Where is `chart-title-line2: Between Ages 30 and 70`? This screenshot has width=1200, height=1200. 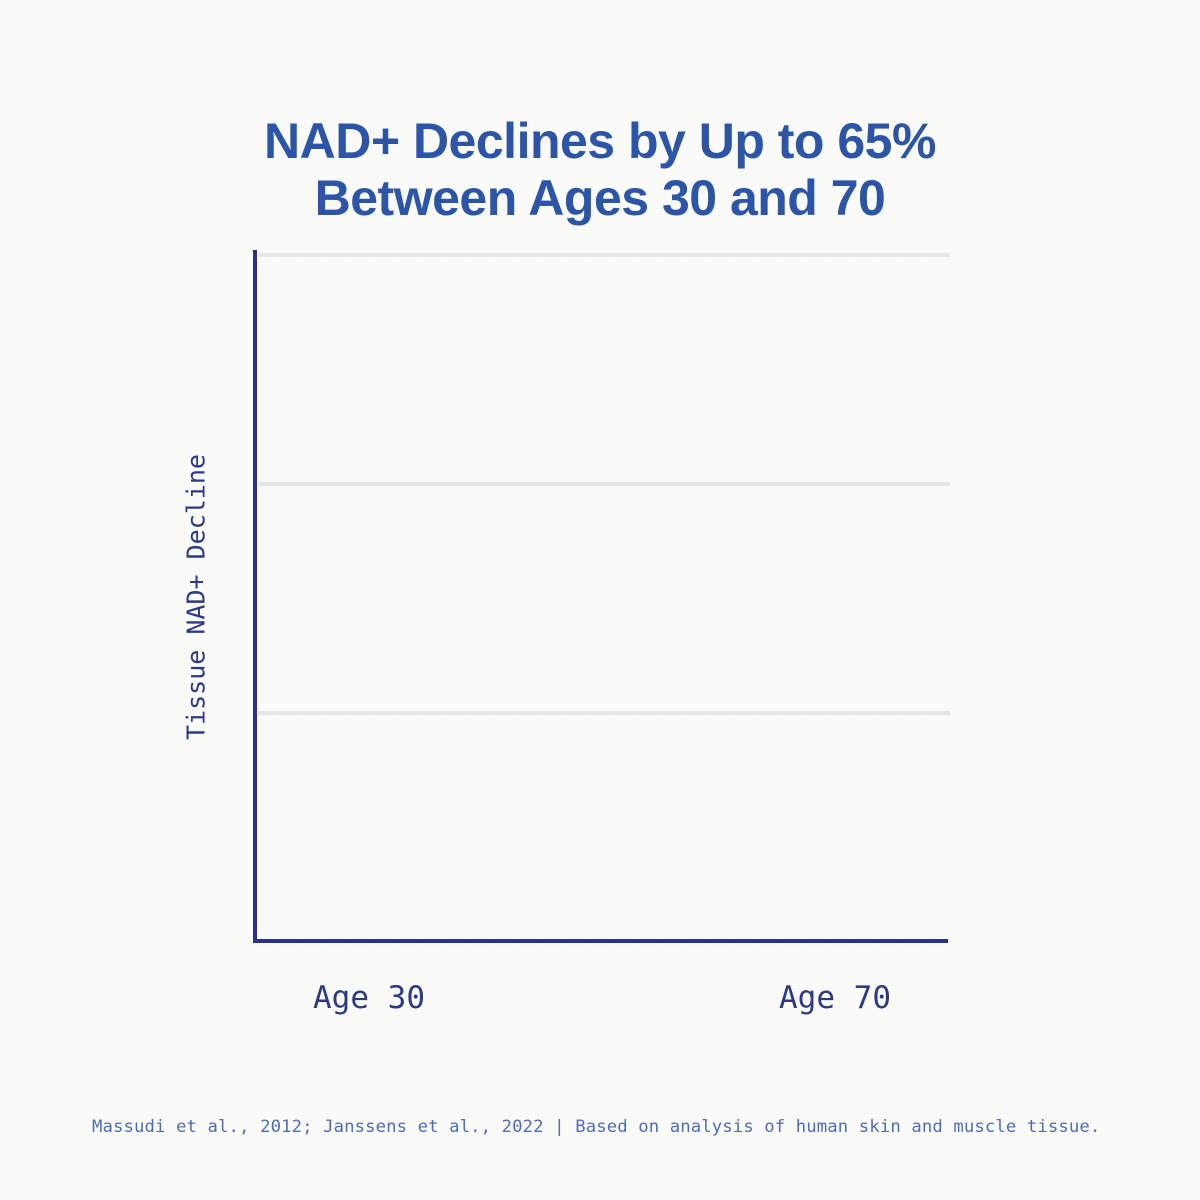 chart-title-line2: Between Ages 30 and 70 is located at coordinates (600, 198).